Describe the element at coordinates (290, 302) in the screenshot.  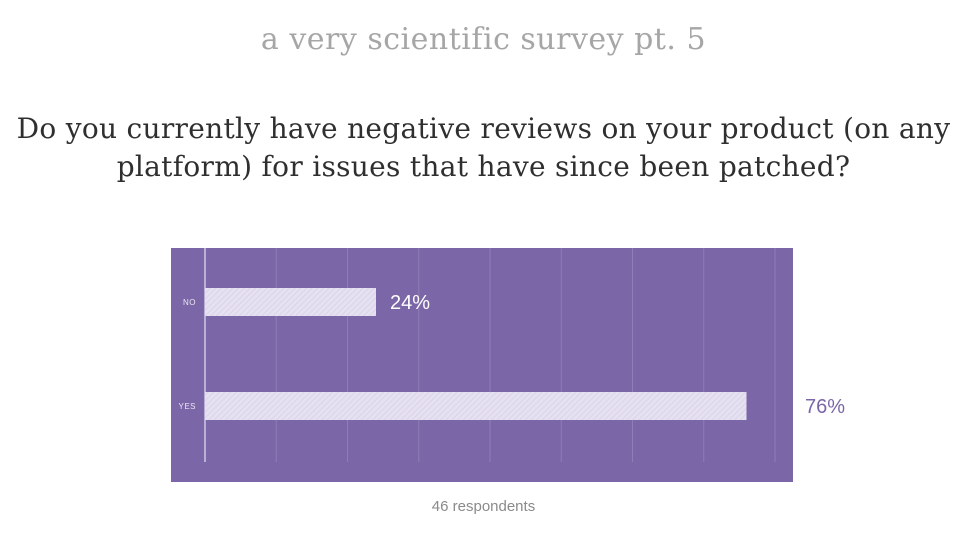
I see `bar-no` at that location.